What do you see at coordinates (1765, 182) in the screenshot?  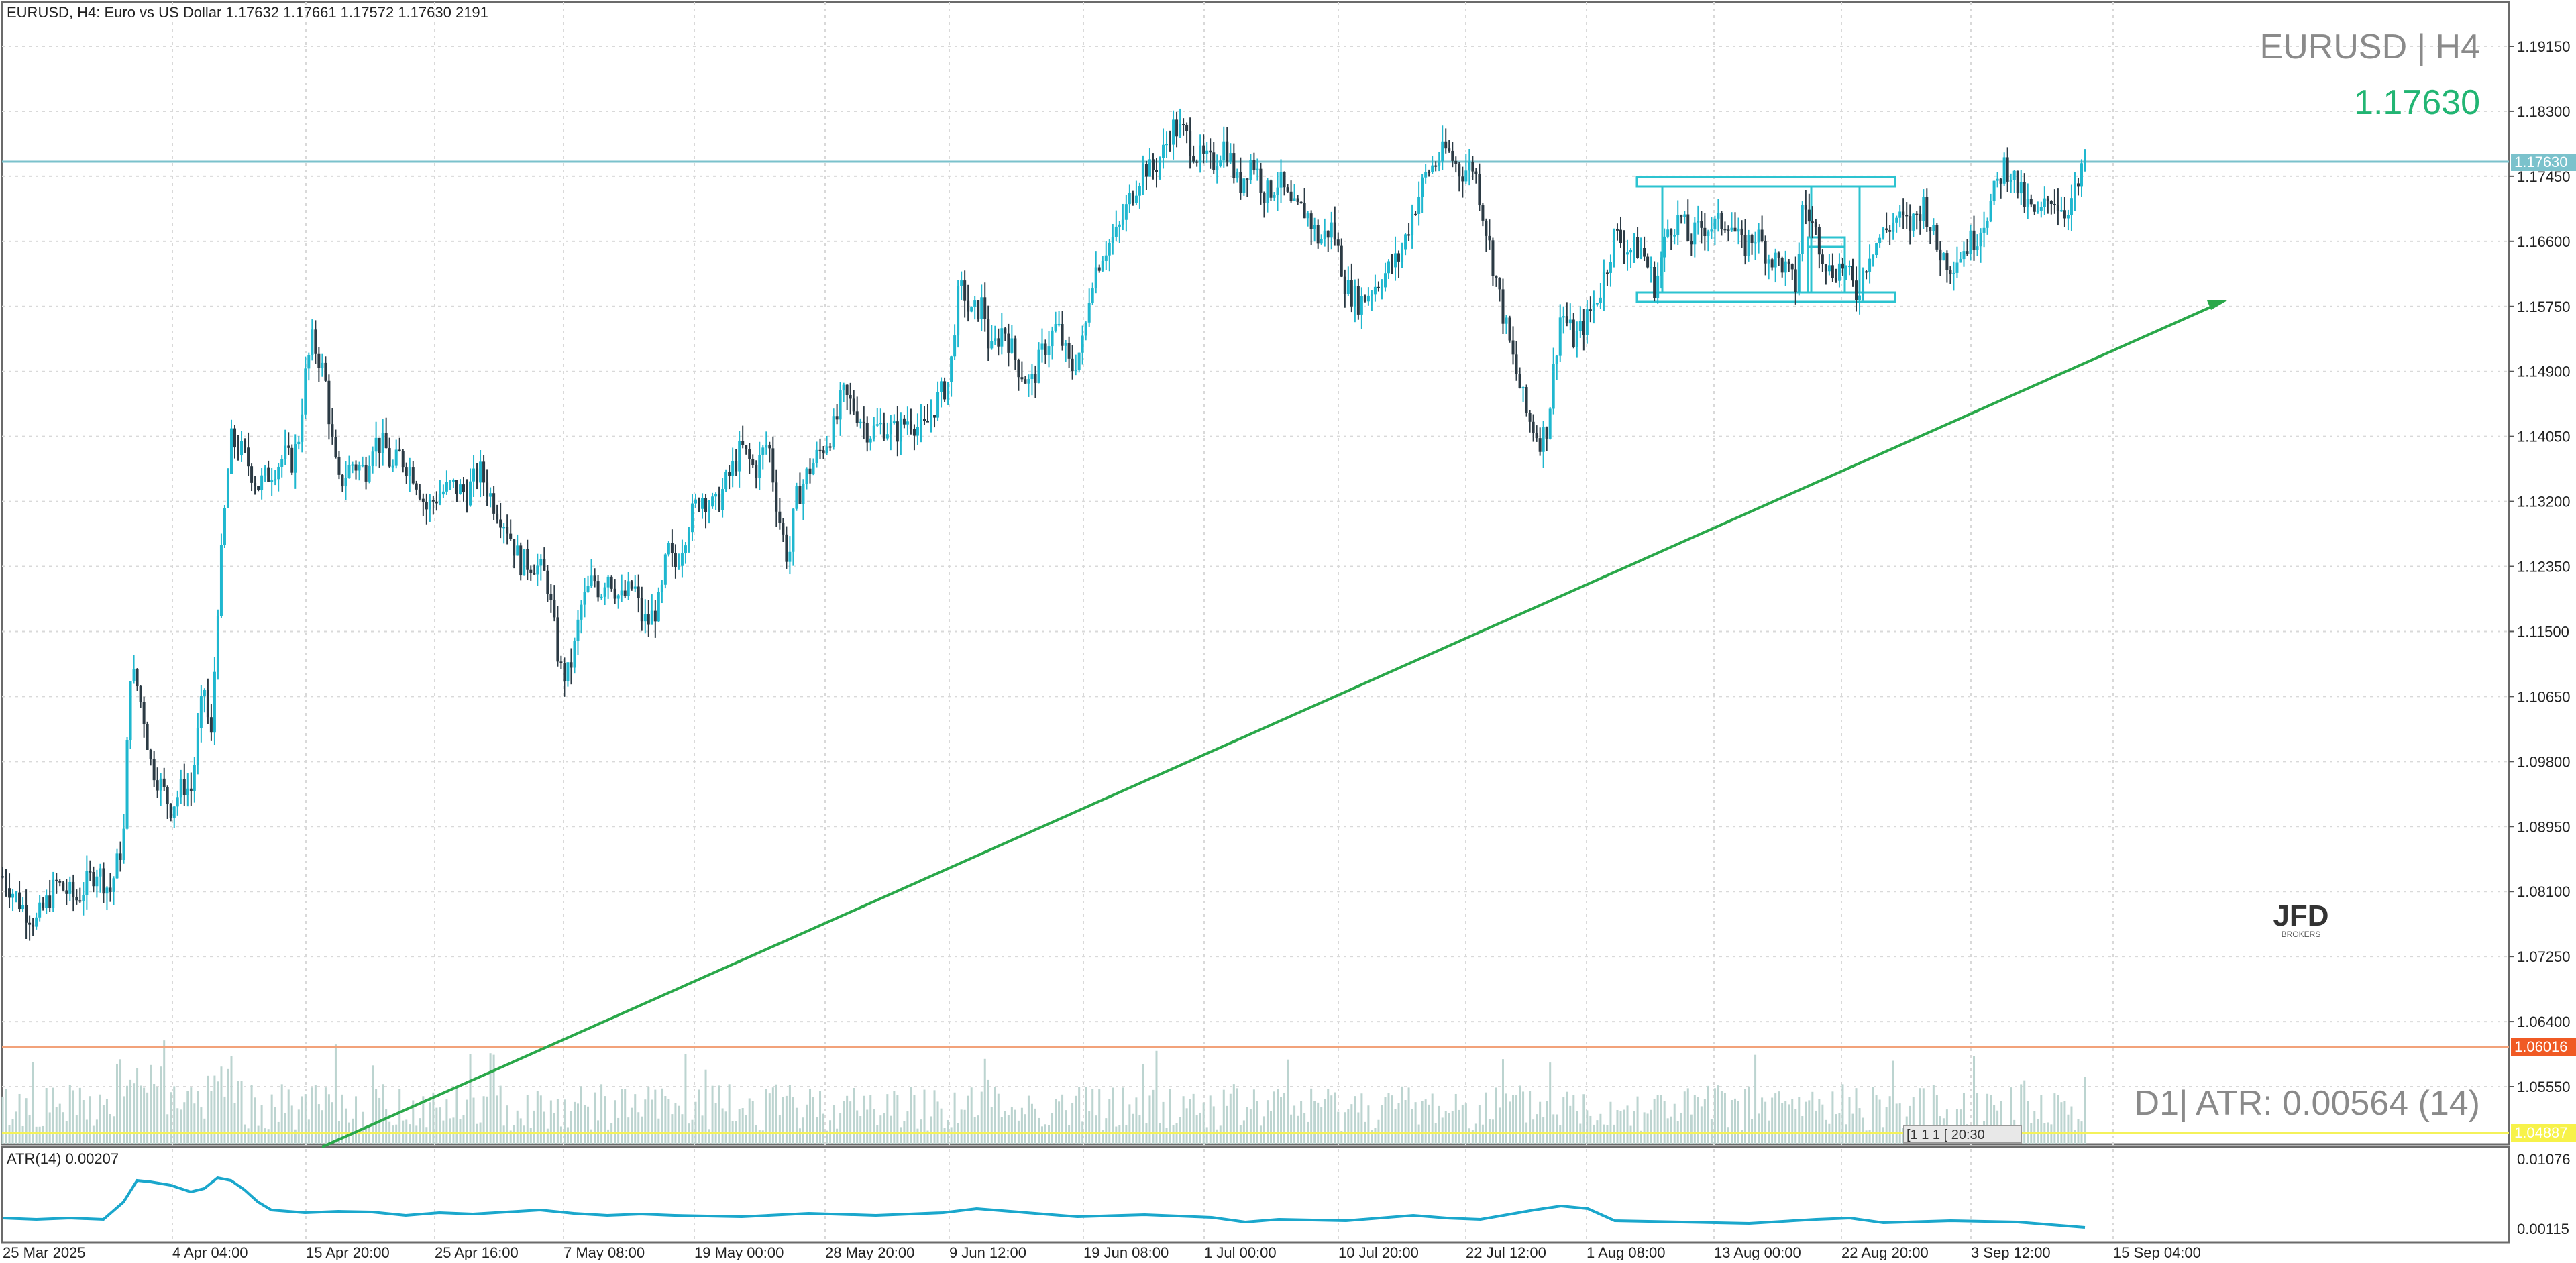 I see `range-rect-top` at bounding box center [1765, 182].